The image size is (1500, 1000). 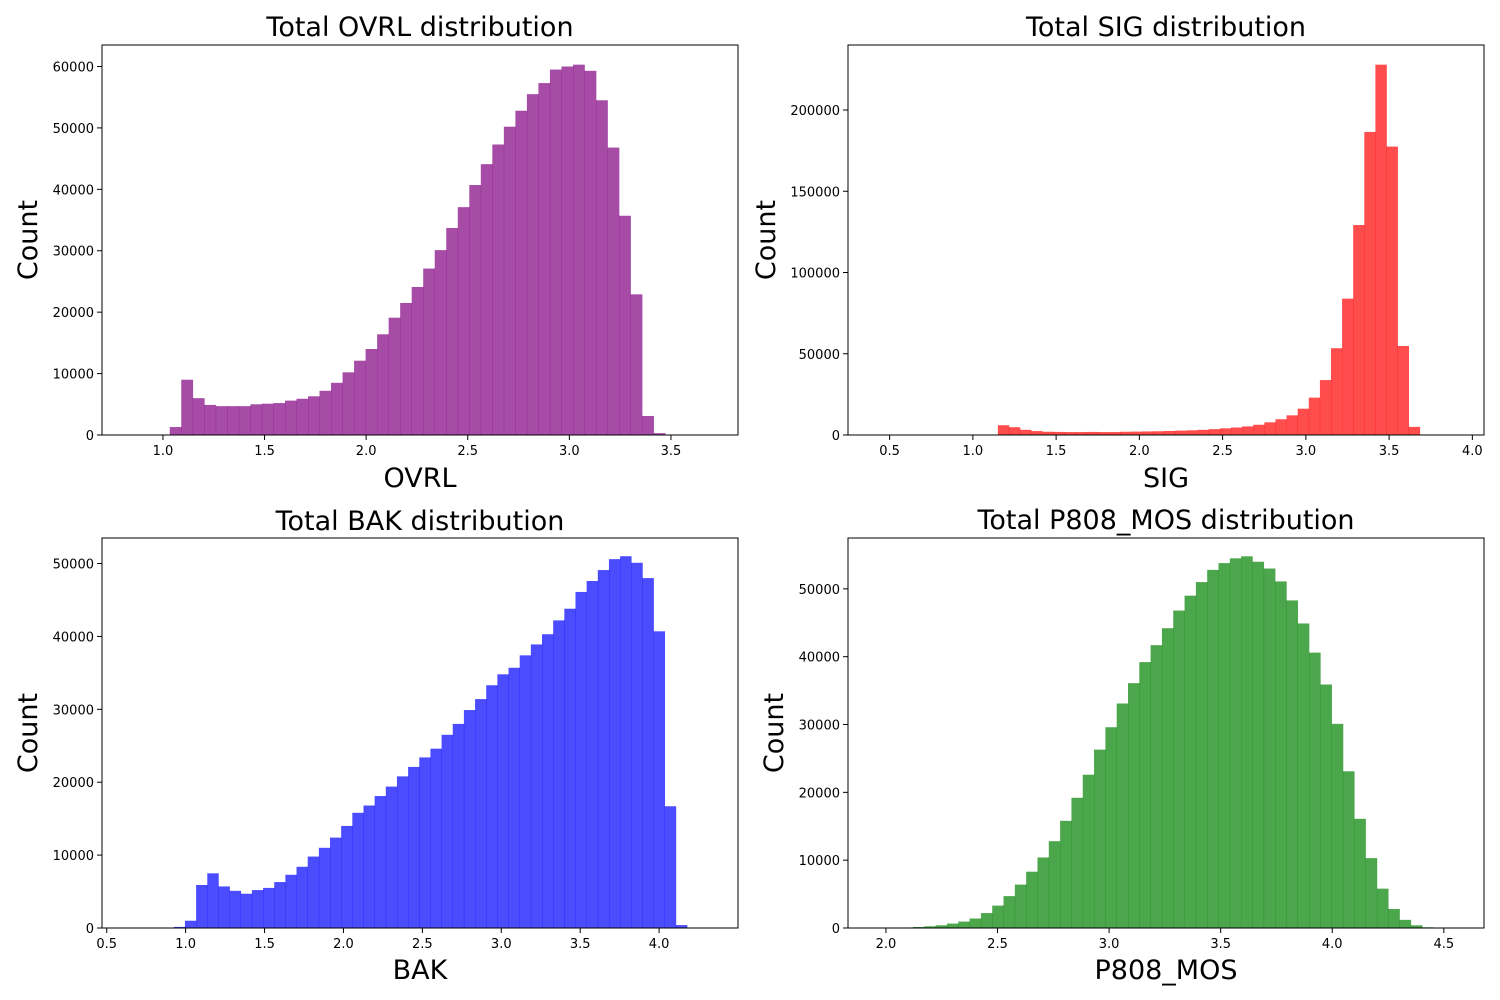 What do you see at coordinates (420, 521) in the screenshot?
I see `chart-title: Total BAK distribution` at bounding box center [420, 521].